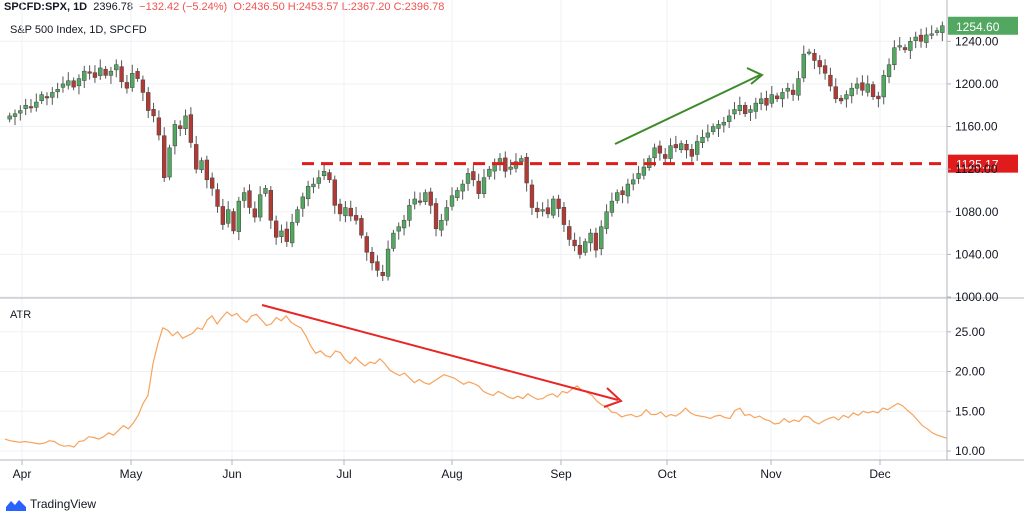 The width and height of the screenshot is (1024, 521). What do you see at coordinates (978, 27) in the screenshot?
I see `last-price-label: 1254.60` at bounding box center [978, 27].